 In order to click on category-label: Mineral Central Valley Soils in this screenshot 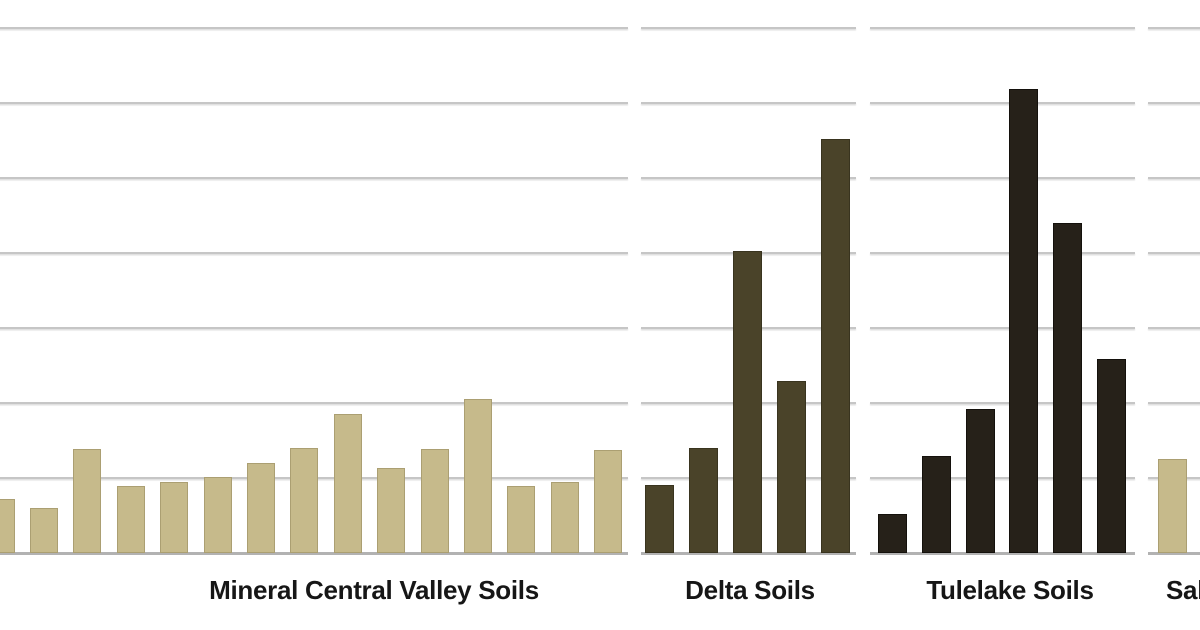, I will do `click(374, 590)`.